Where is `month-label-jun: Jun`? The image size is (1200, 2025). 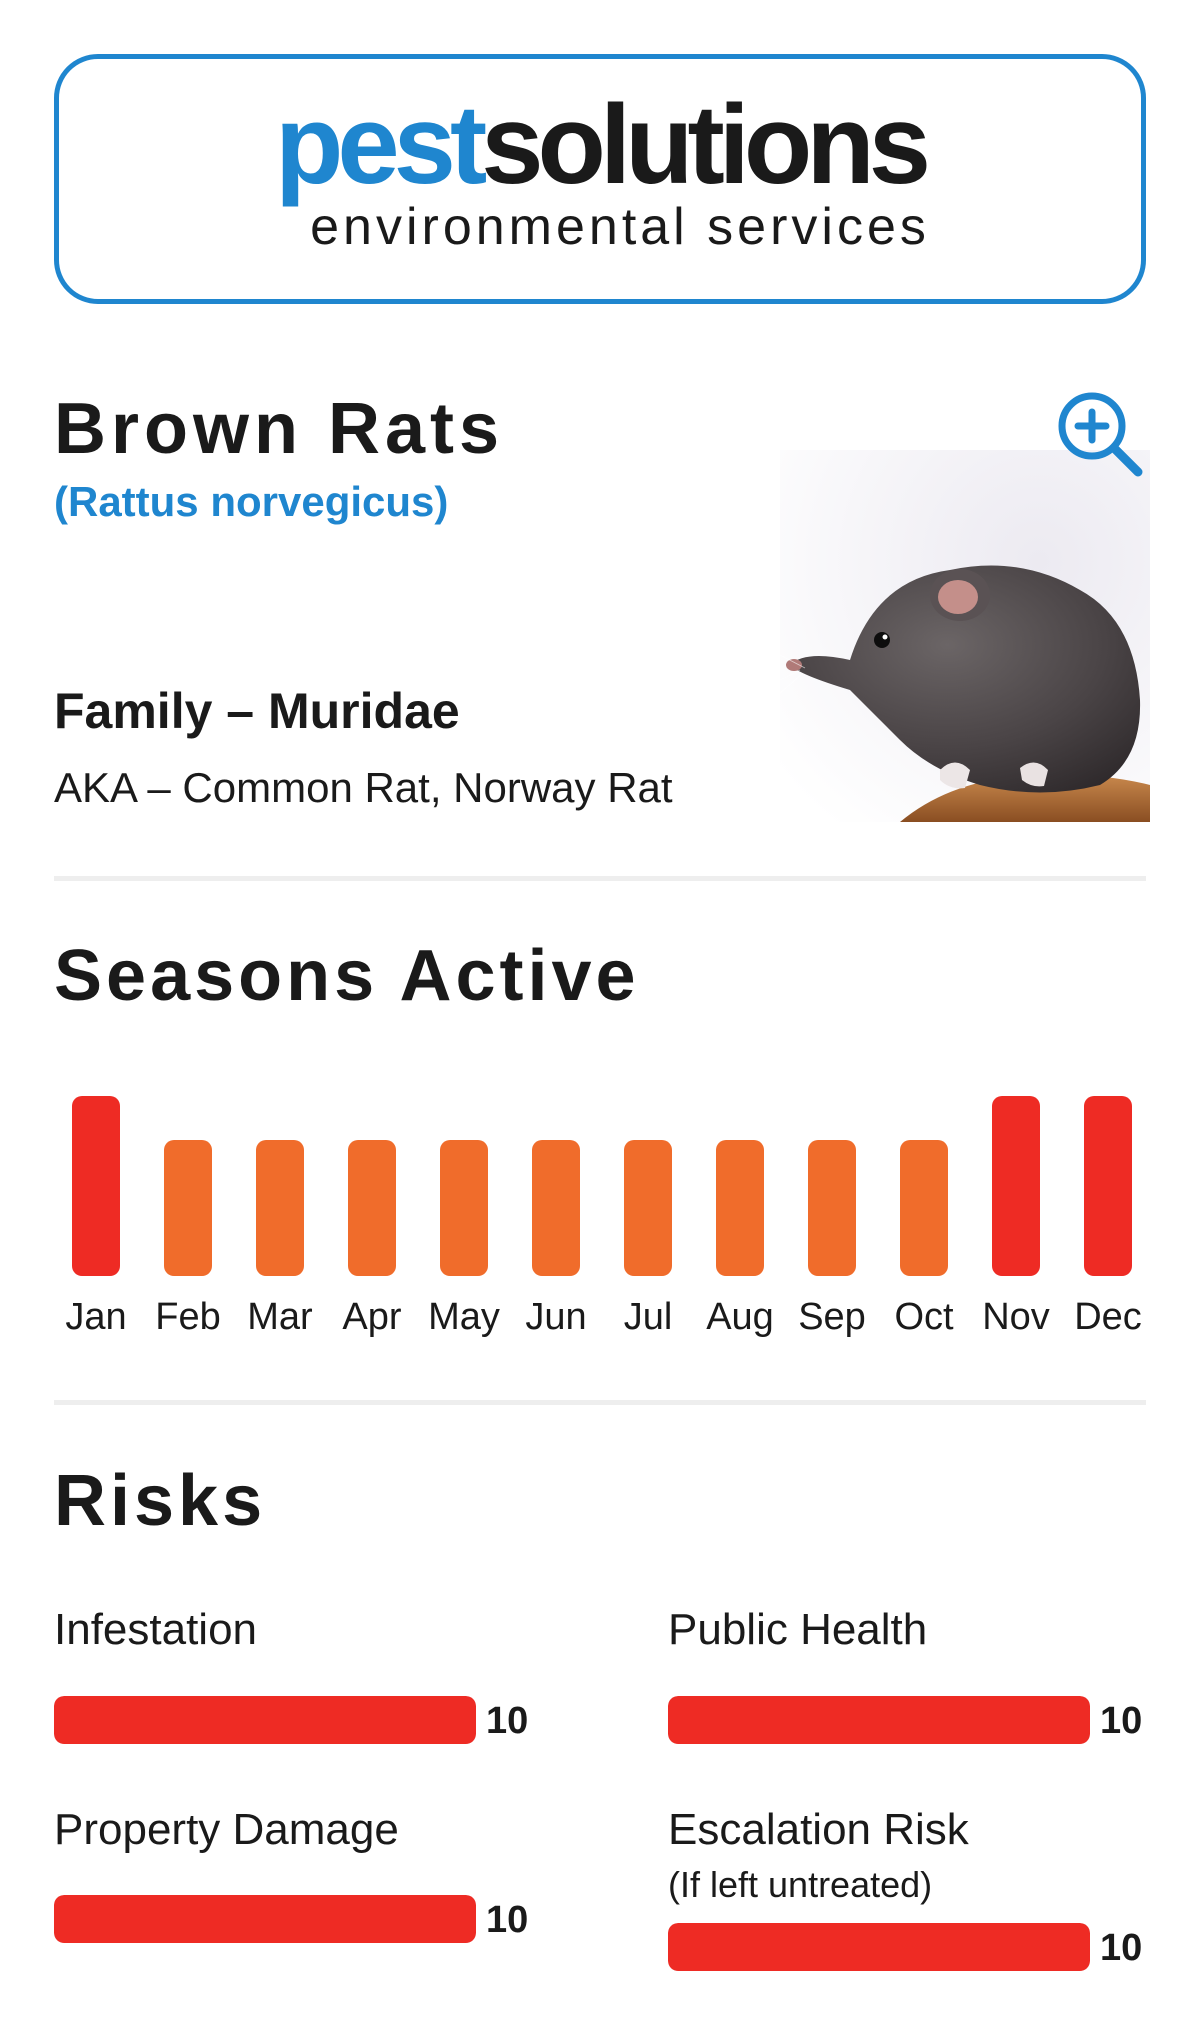 month-label-jun: Jun is located at coordinates (556, 1317).